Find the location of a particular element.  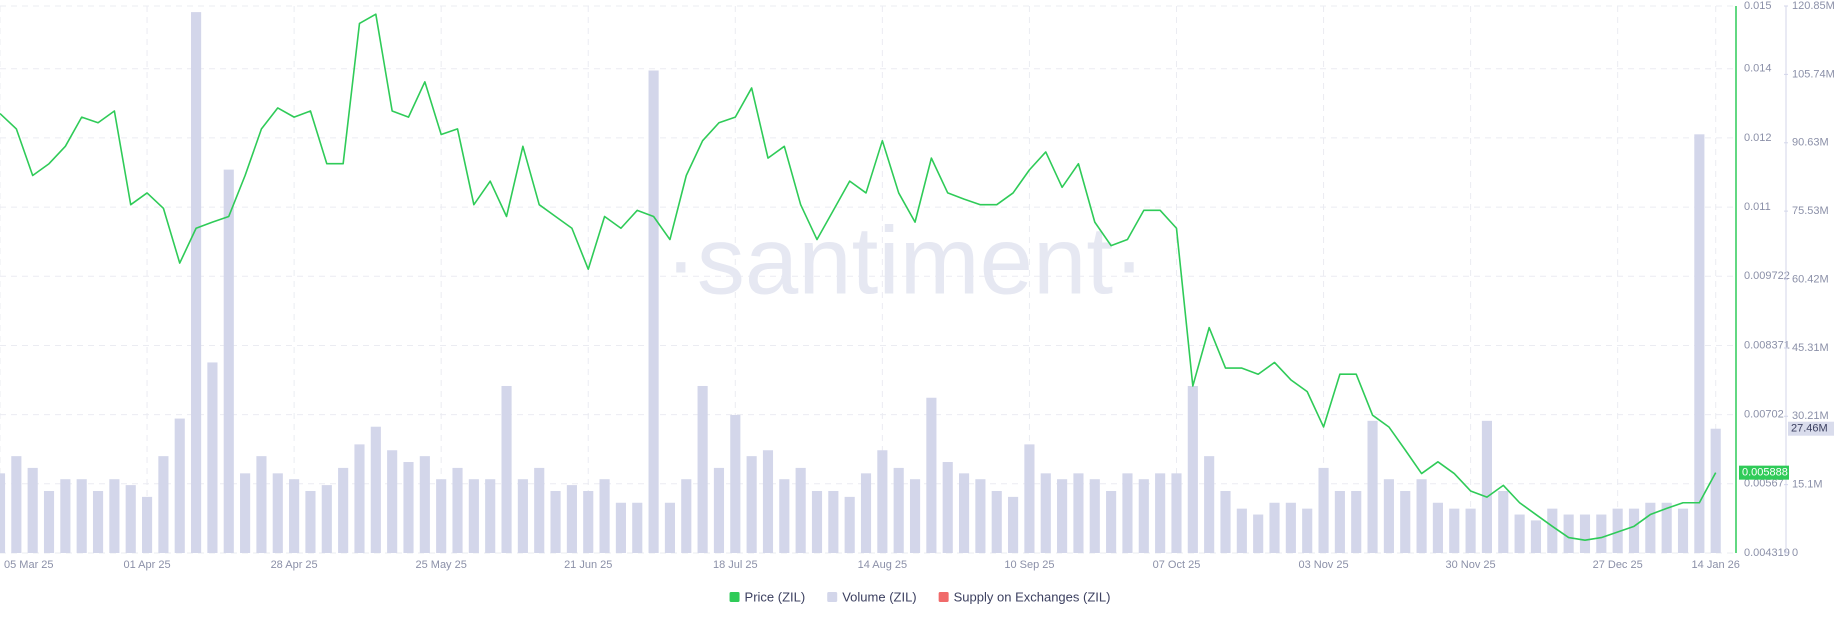

x-tick-label: 07 Oct 25 is located at coordinates (1177, 565).